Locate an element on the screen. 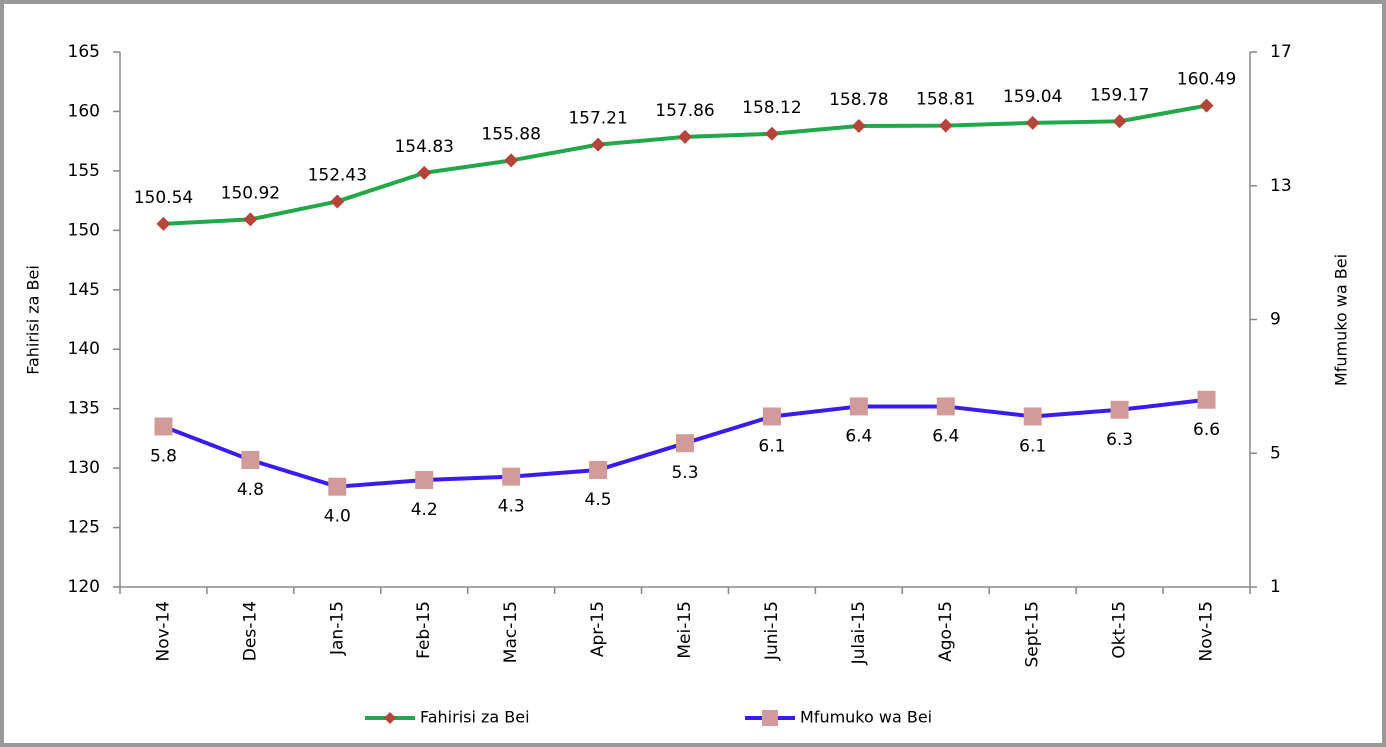 The height and width of the screenshot is (747, 1386). data-label: 157.21 is located at coordinates (597, 119).